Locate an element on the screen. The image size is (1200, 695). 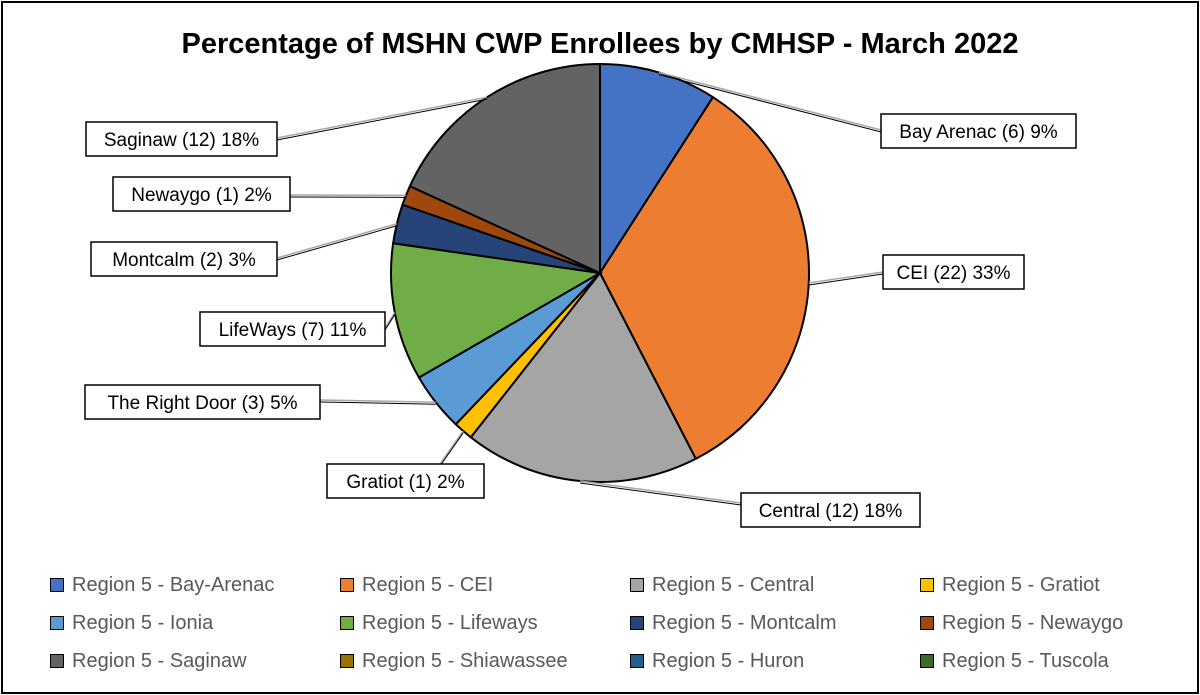
legend-label: Region 5 - Bay-Arenac is located at coordinates (173, 584).